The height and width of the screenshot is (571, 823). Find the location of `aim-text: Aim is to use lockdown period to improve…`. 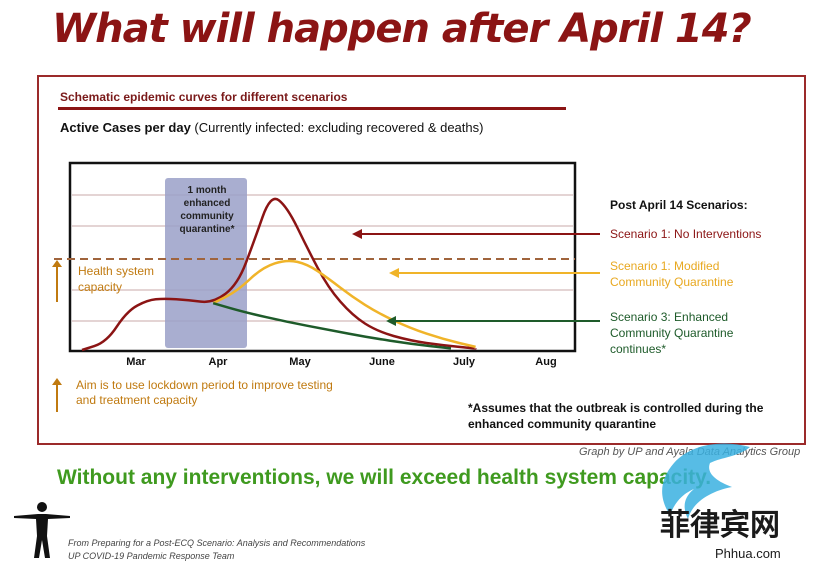

aim-text: Aim is to use lockdown period to improve… is located at coordinates (204, 392).